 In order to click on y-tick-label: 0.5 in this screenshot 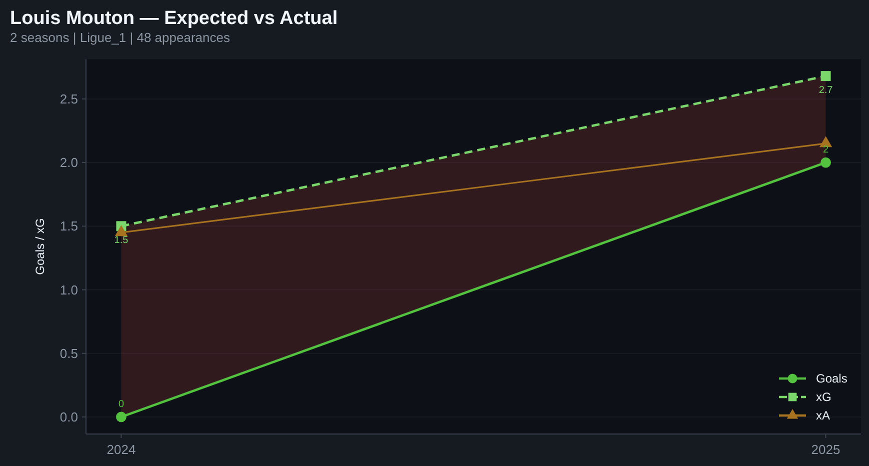, I will do `click(69, 353)`.